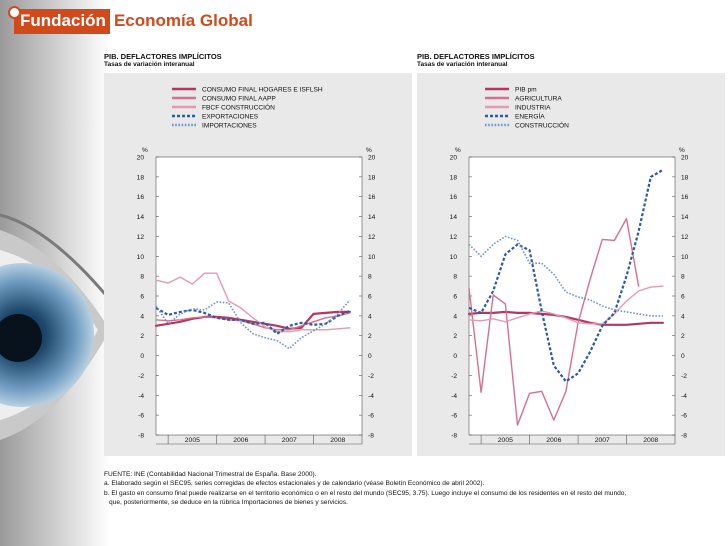 The image size is (728, 546). Describe the element at coordinates (454, 257) in the screenshot. I see `y-tick-label-left: 10` at that location.